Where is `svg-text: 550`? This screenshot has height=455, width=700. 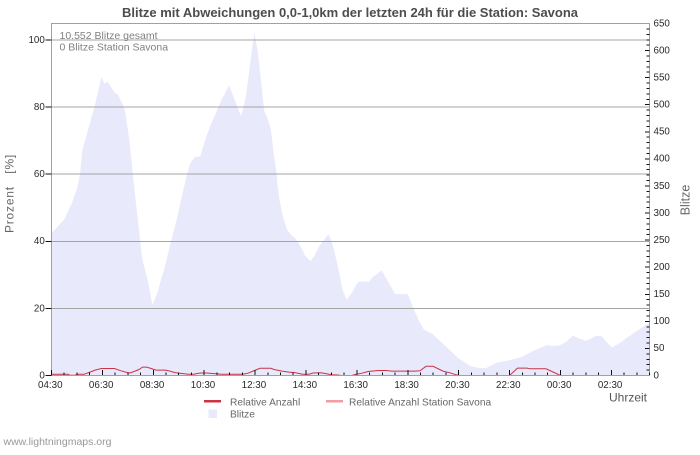 svg-text: 550 is located at coordinates (662, 77).